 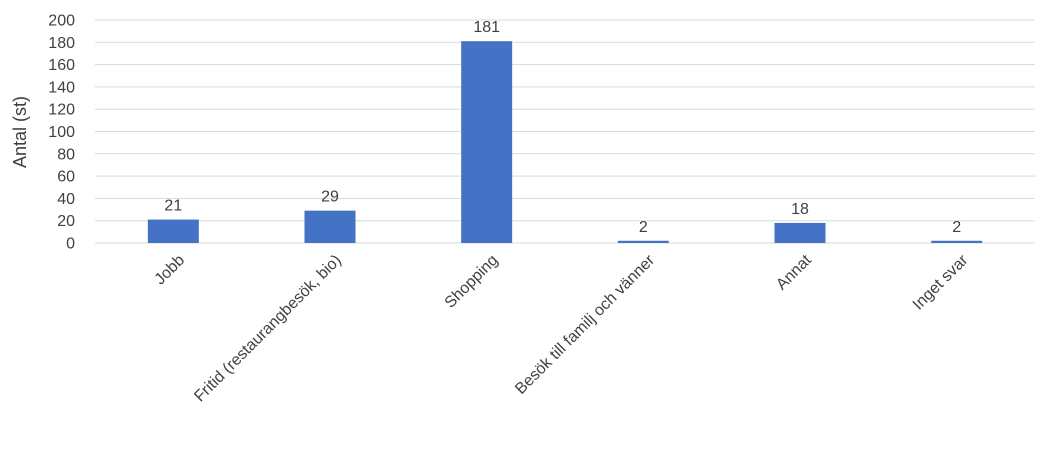 I want to click on data-label: 18, so click(x=800, y=209).